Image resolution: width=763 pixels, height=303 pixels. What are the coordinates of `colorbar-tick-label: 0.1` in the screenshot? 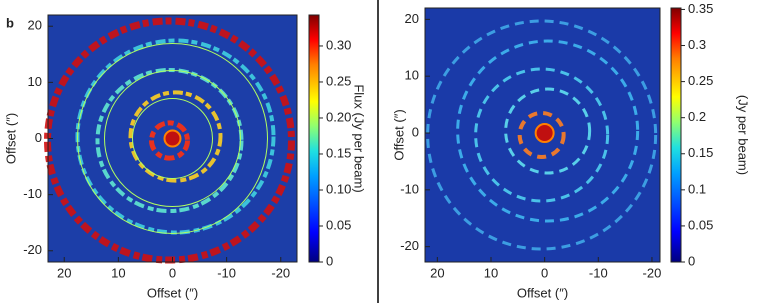 It's located at (697, 188).